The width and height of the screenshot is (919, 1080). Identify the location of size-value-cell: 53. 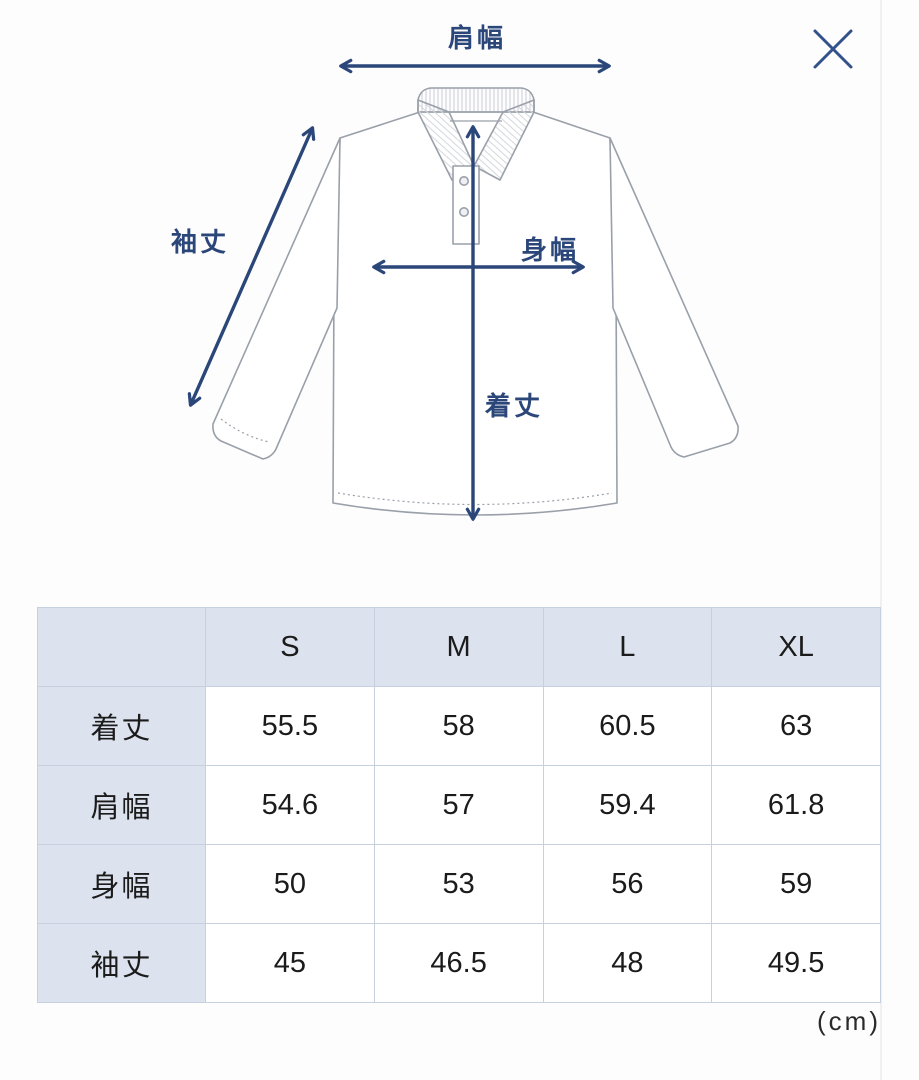
(458, 884).